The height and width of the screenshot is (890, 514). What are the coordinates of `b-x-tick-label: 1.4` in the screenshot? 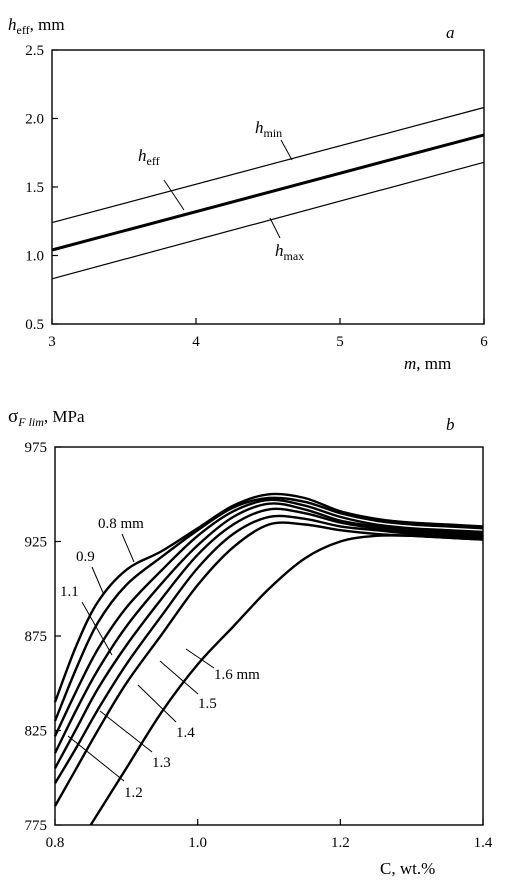 It's located at (483, 843).